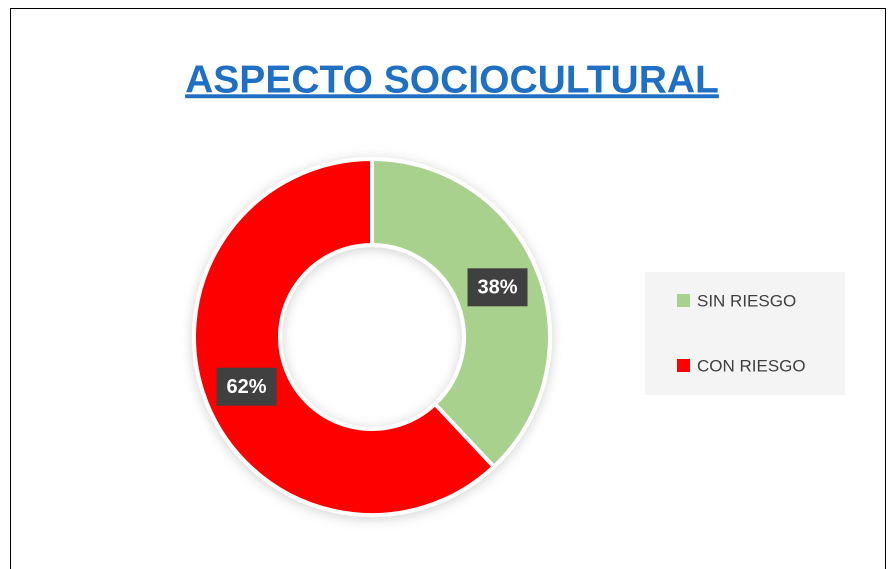 This screenshot has height=569, width=896. I want to click on donut-slice, so click(461, 313).